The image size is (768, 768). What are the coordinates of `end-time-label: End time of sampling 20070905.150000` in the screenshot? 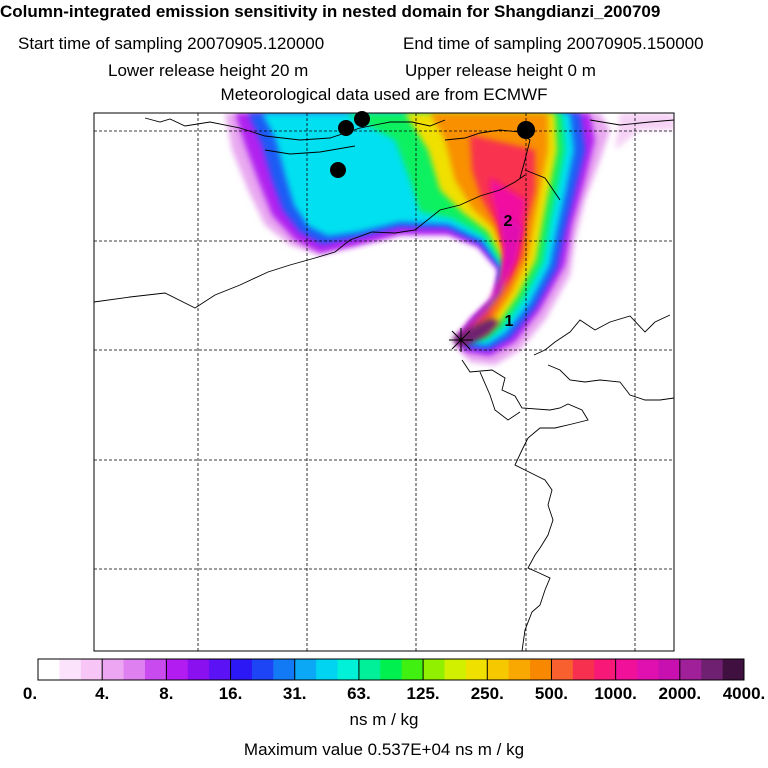 It's located at (553, 43).